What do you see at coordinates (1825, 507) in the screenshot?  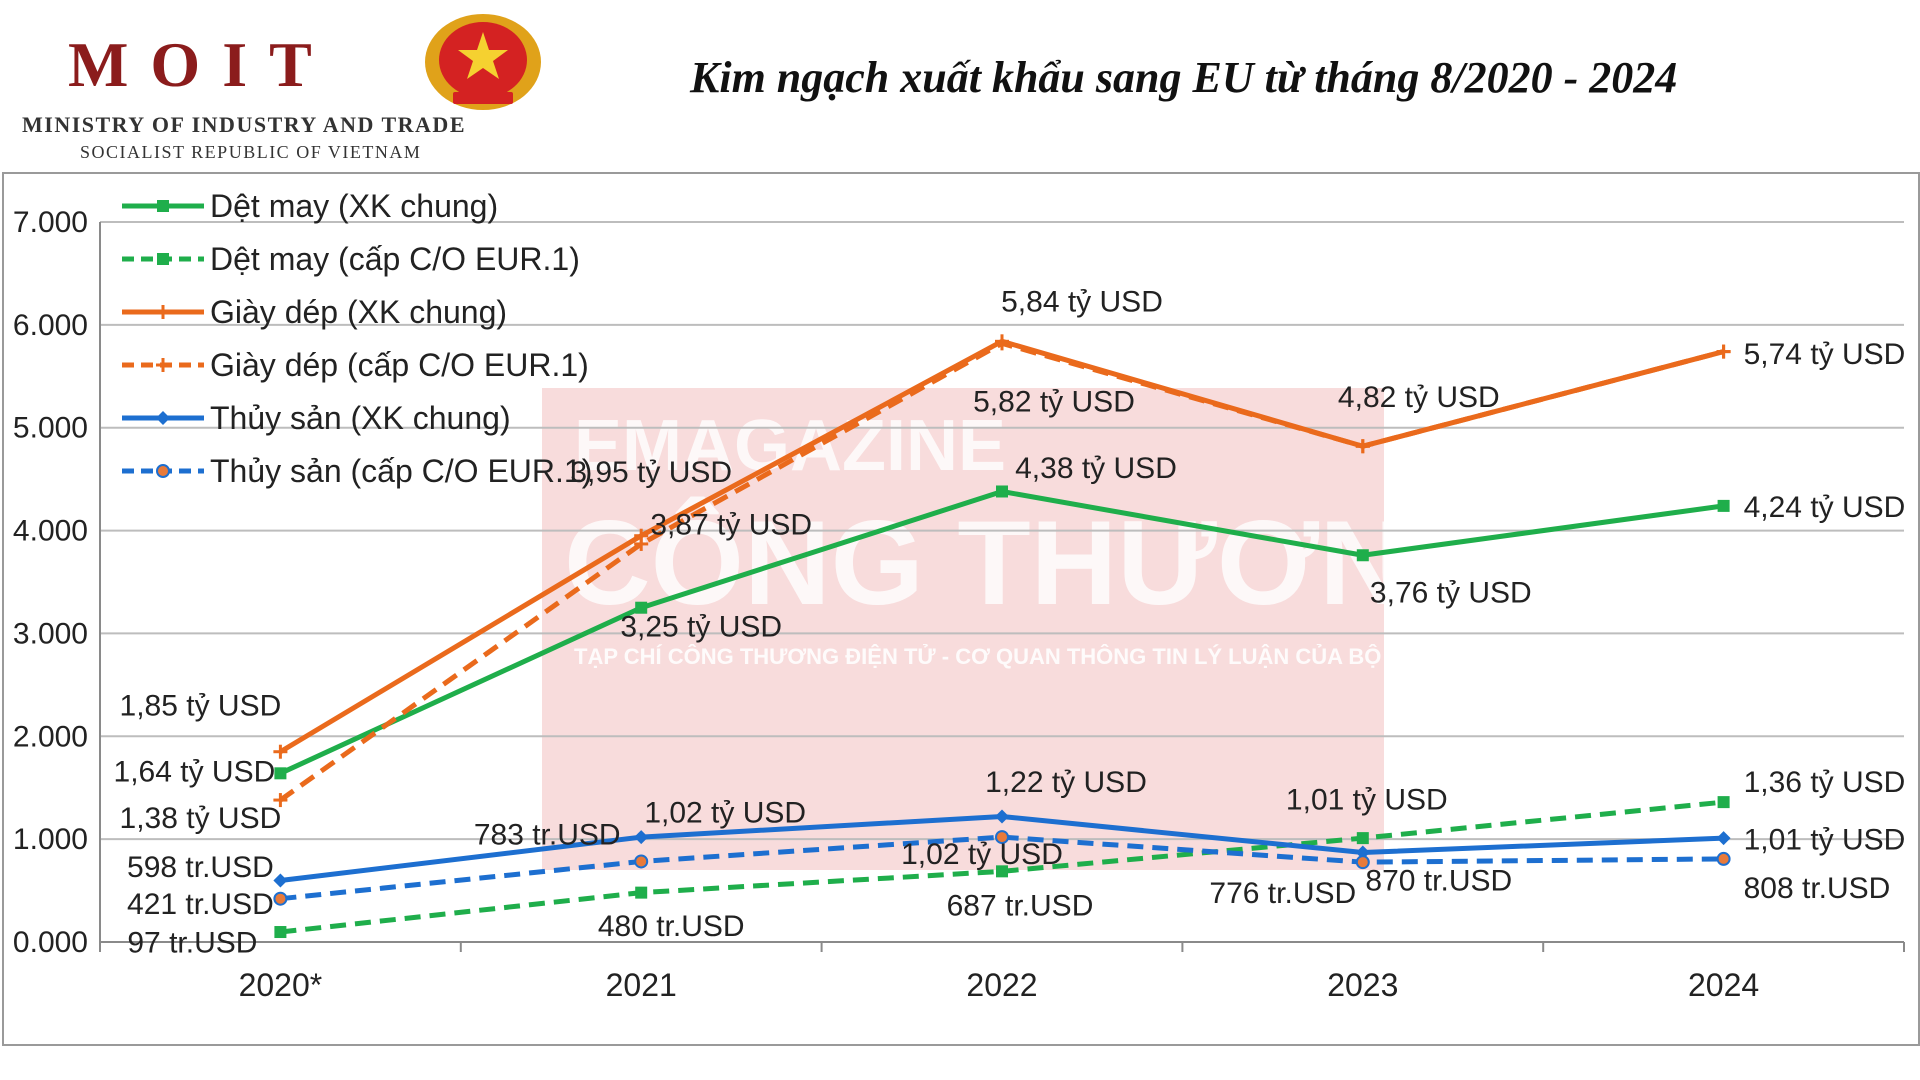 I see `data-label: 4,24 tỷ USD` at bounding box center [1825, 507].